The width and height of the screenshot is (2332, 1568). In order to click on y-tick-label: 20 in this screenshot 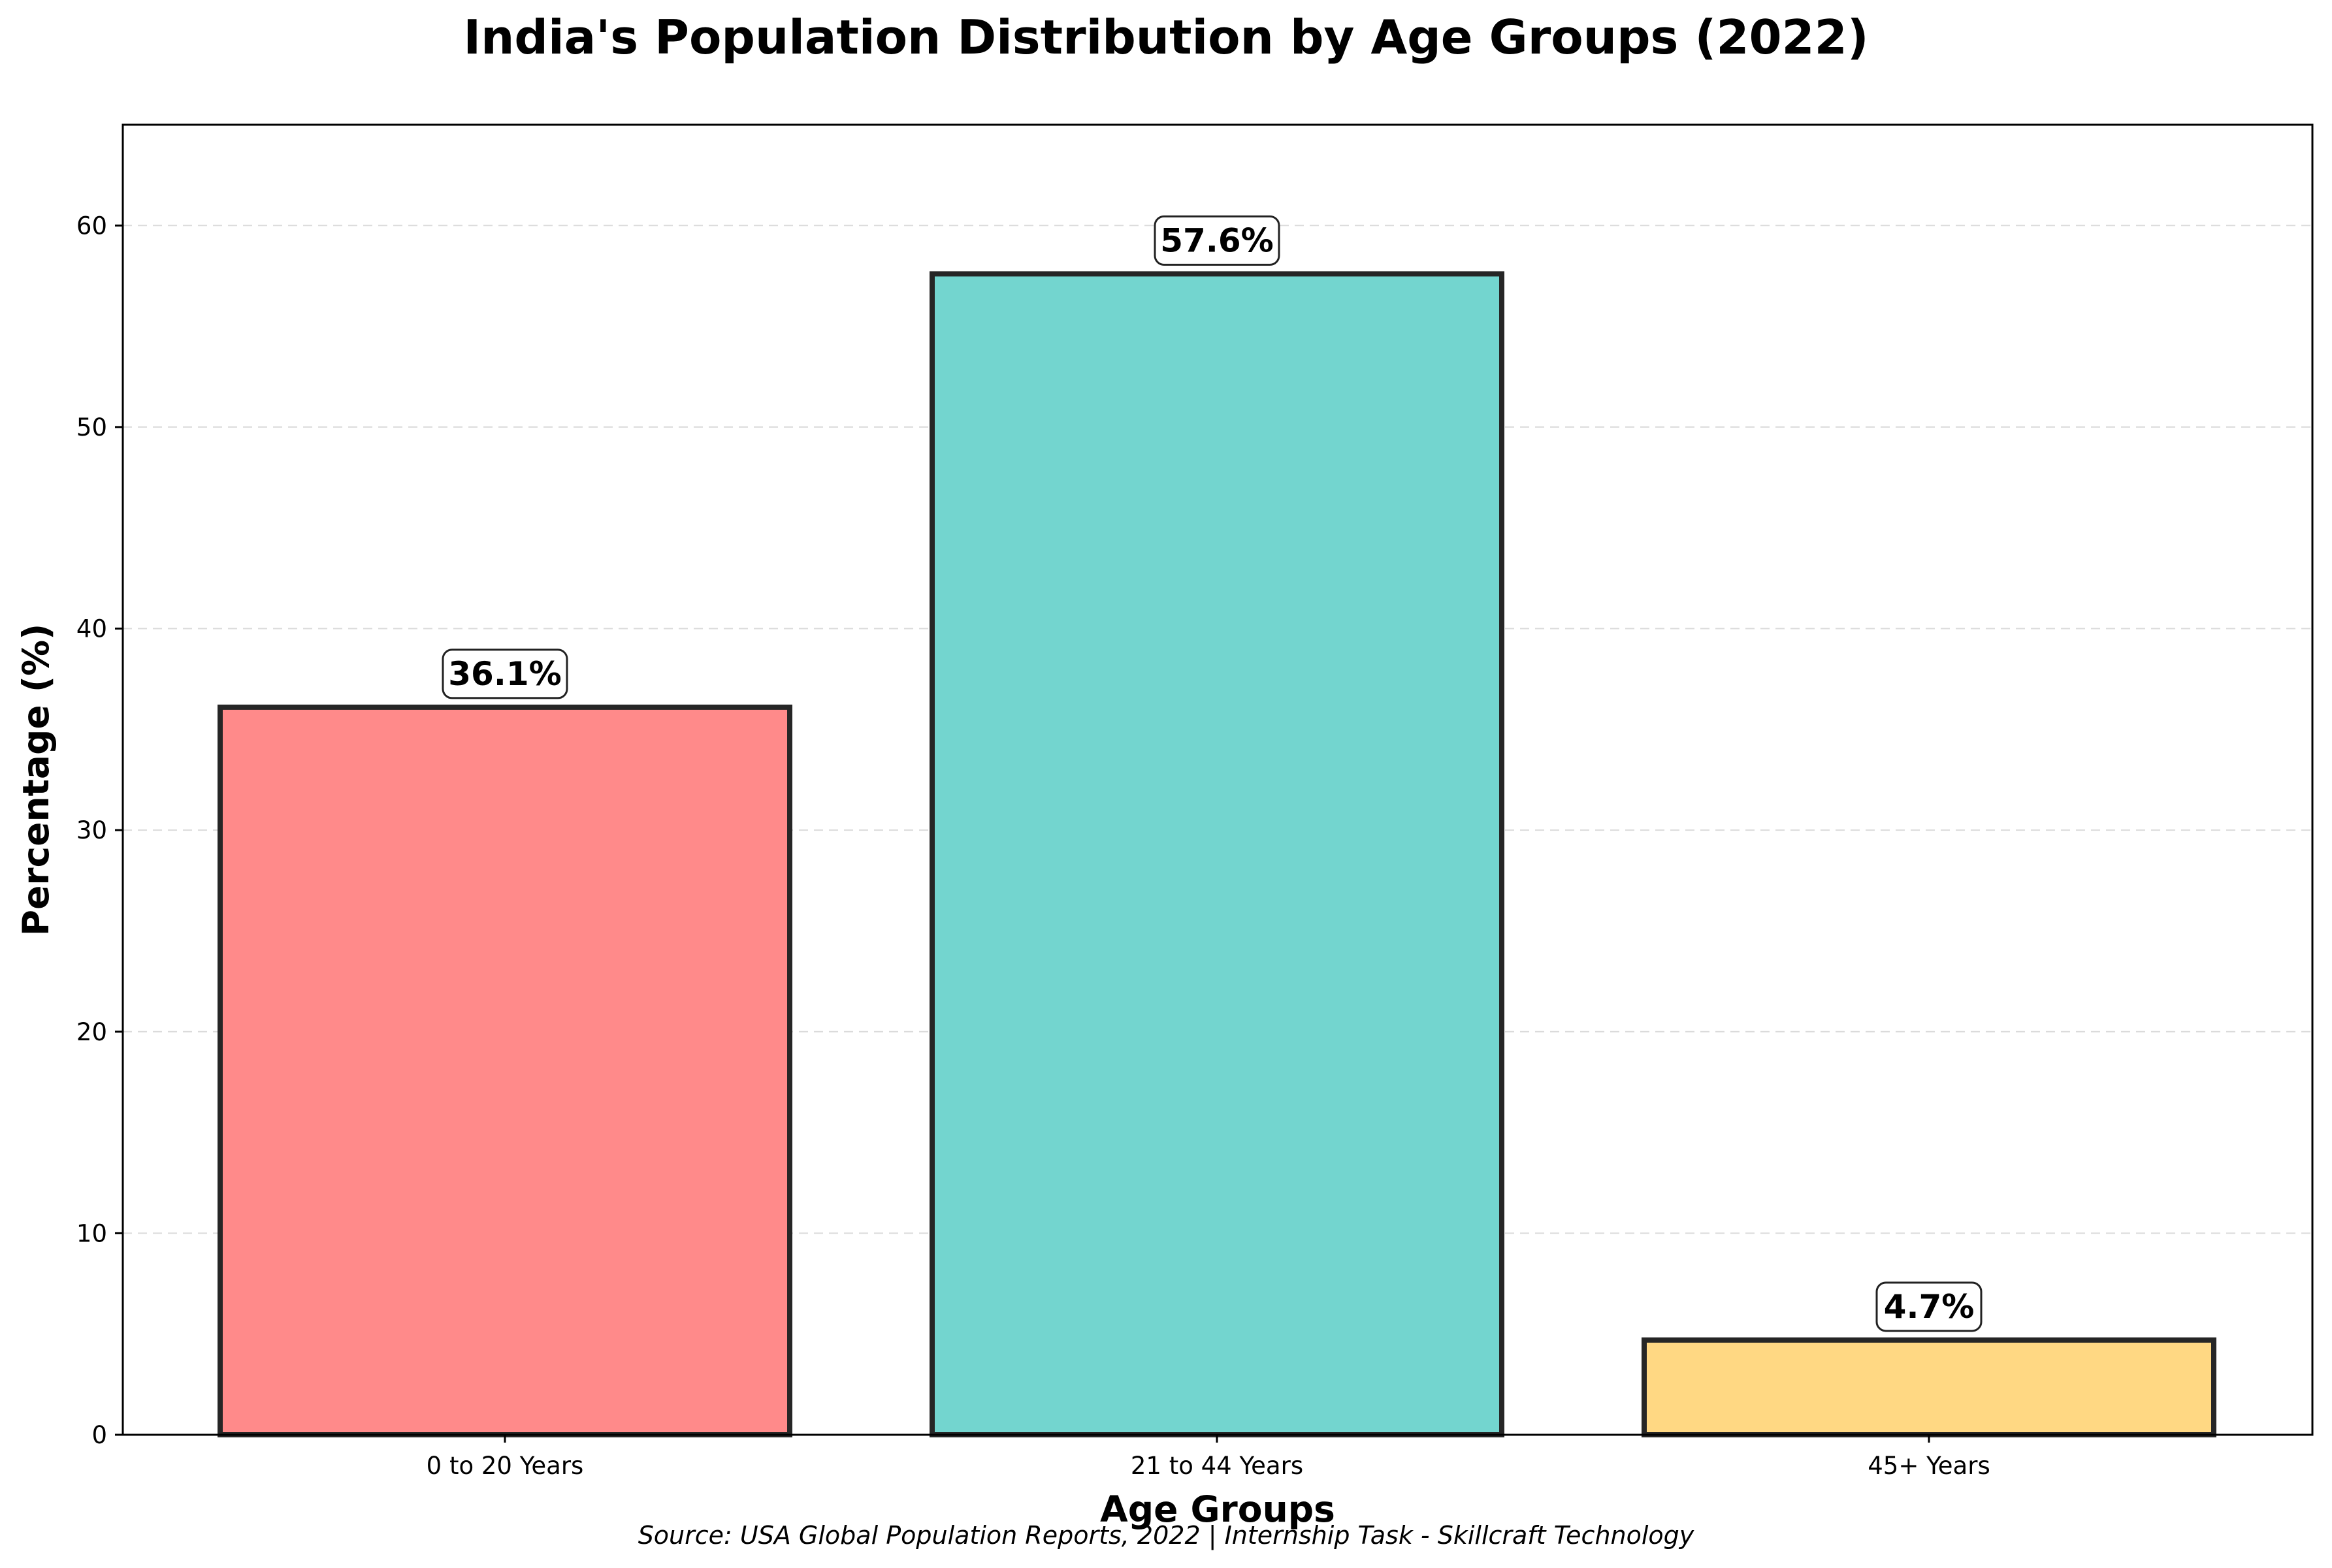, I will do `click(91, 1032)`.